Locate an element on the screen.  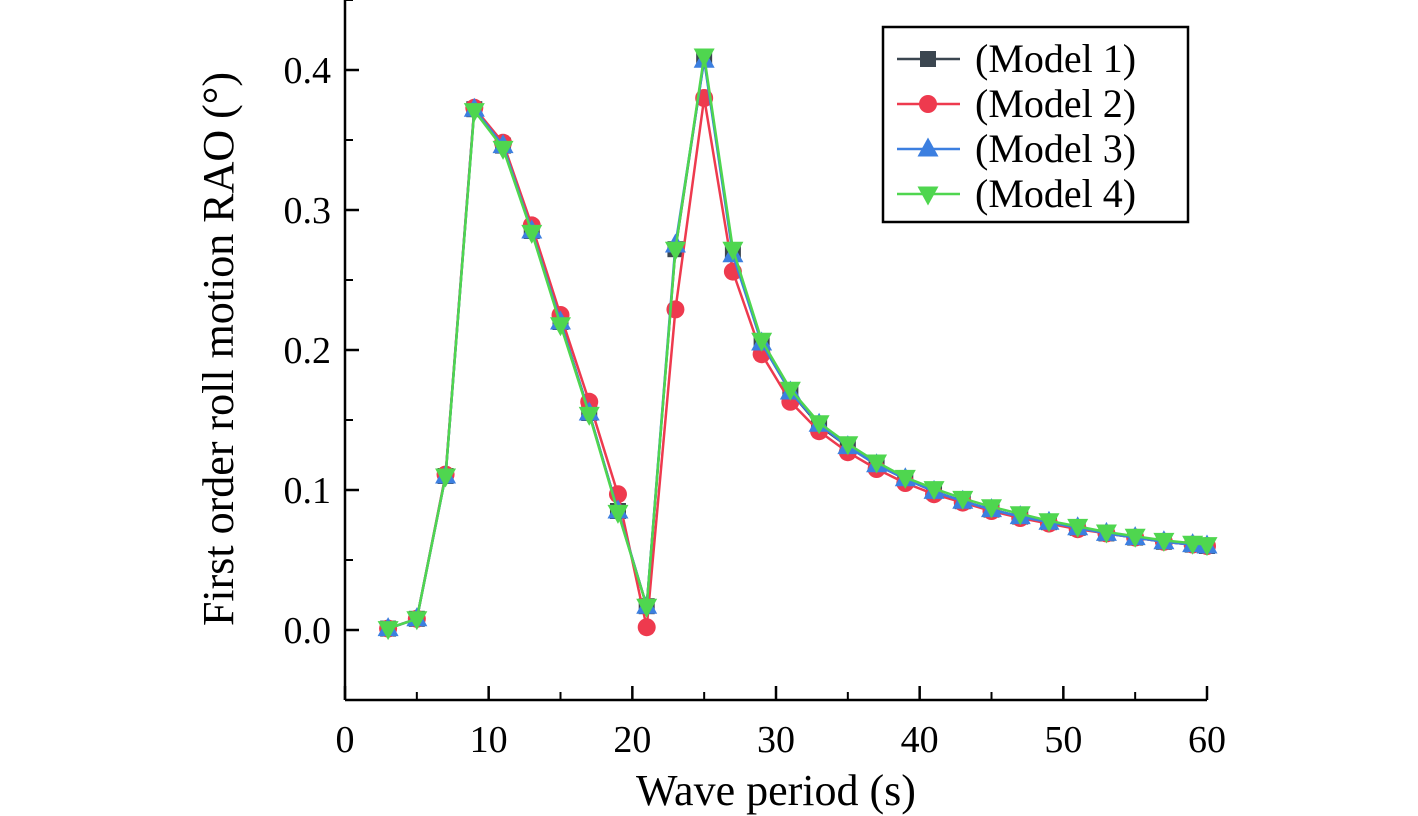
x-tick-label: 60 is located at coordinates (1207, 740).